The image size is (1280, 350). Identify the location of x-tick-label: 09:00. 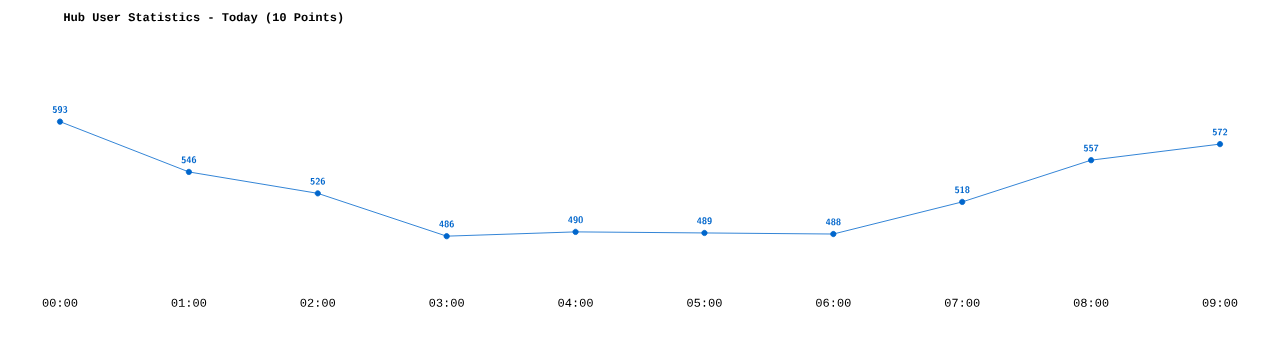
(1220, 302).